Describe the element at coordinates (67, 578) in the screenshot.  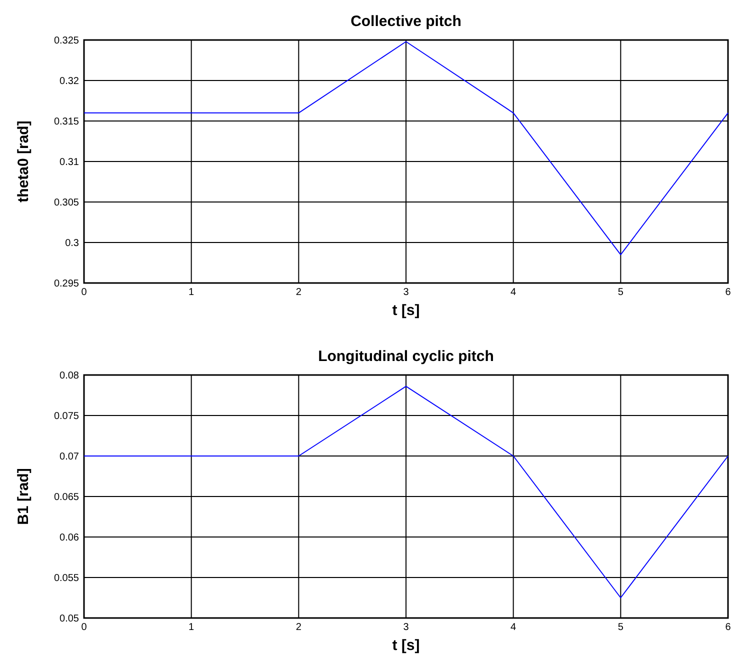
I see `y-tick-label: 0.055` at that location.